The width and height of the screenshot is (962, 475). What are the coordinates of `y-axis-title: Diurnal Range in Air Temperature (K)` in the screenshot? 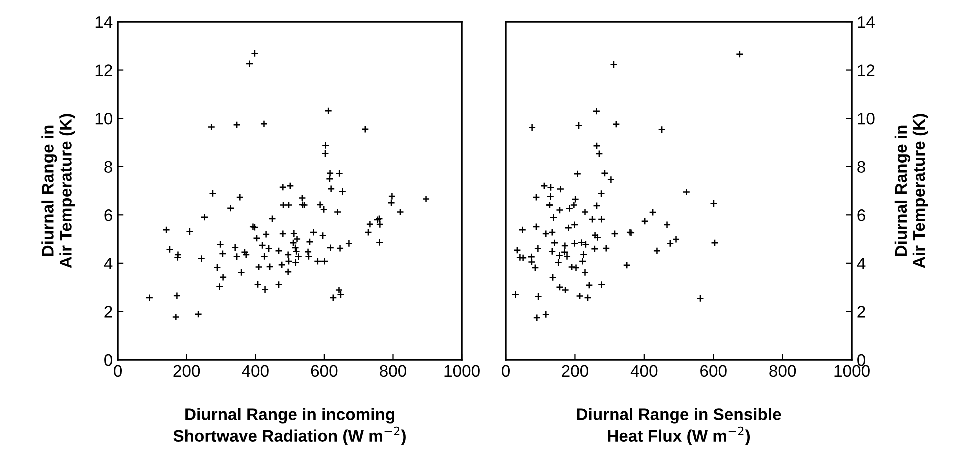 It's located at (59, 191).